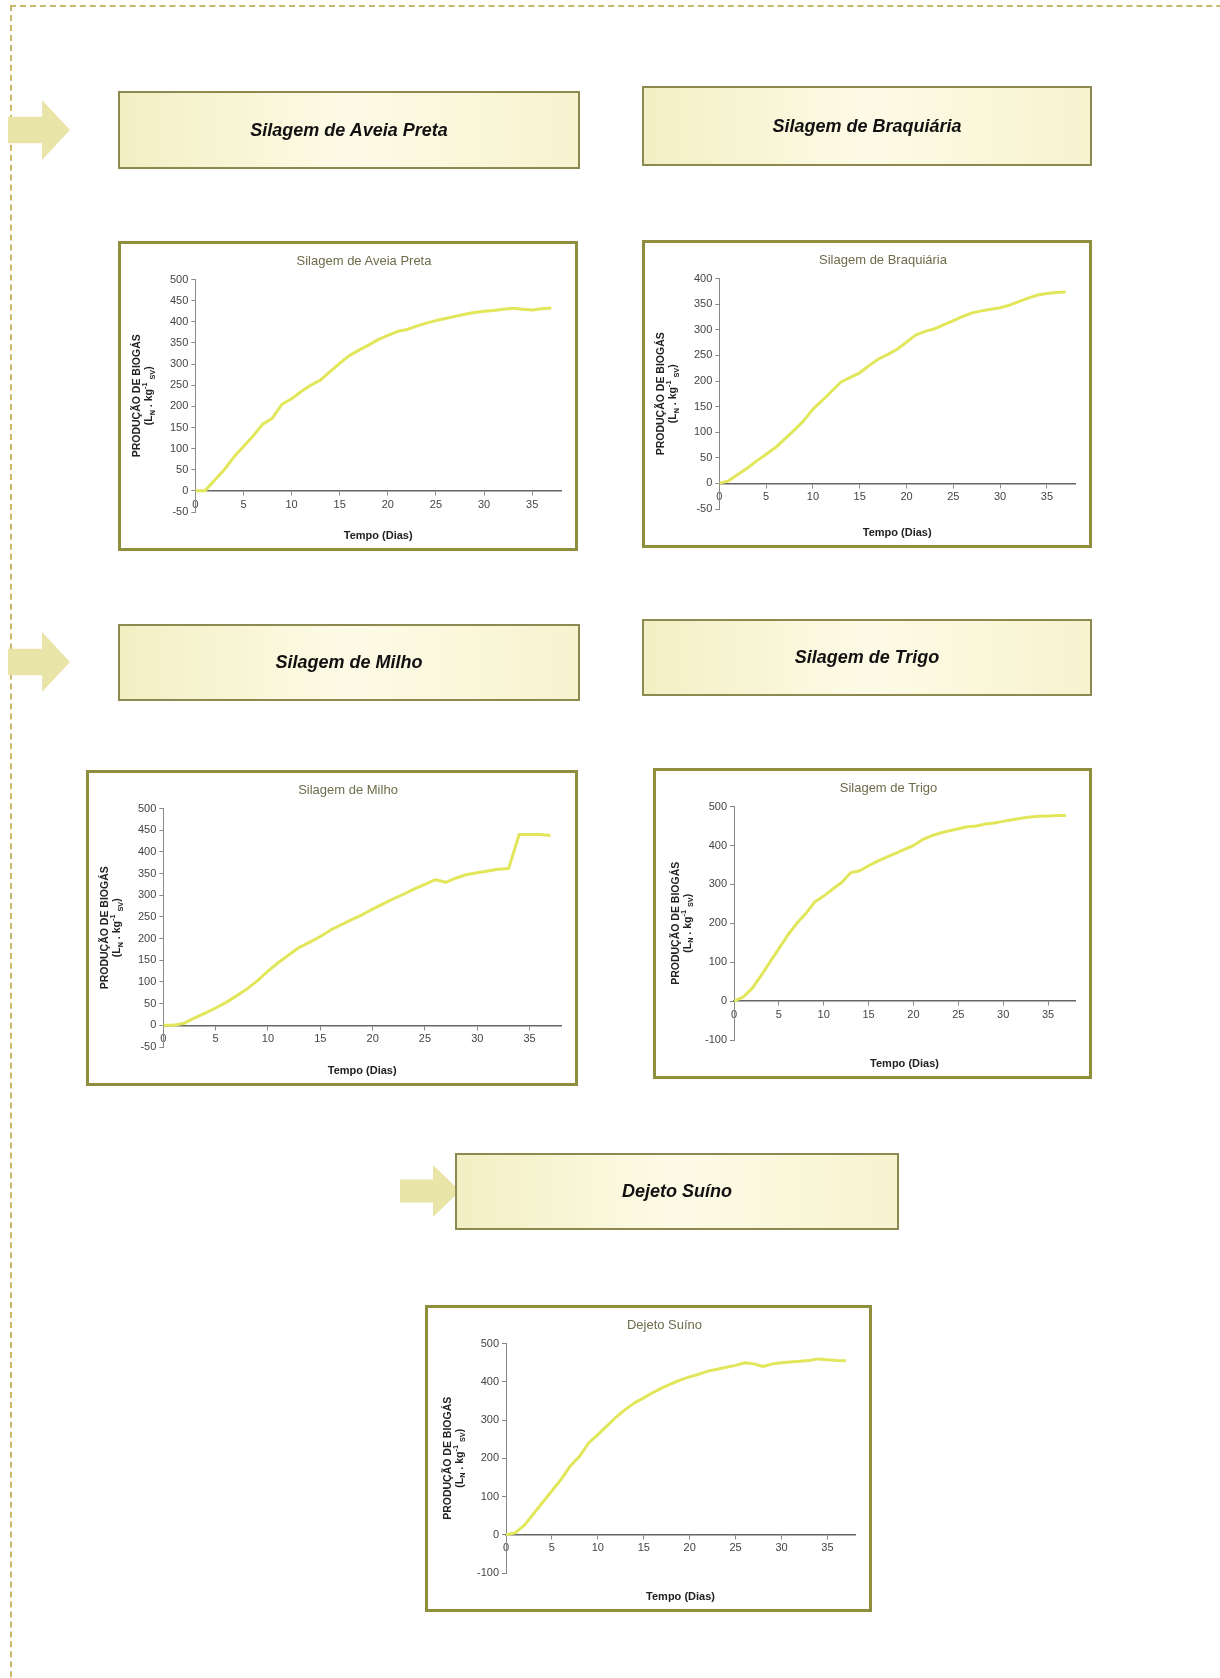 The height and width of the screenshot is (1678, 1220). What do you see at coordinates (349, 130) in the screenshot?
I see `chart-title: Silagem de Aveia Preta` at bounding box center [349, 130].